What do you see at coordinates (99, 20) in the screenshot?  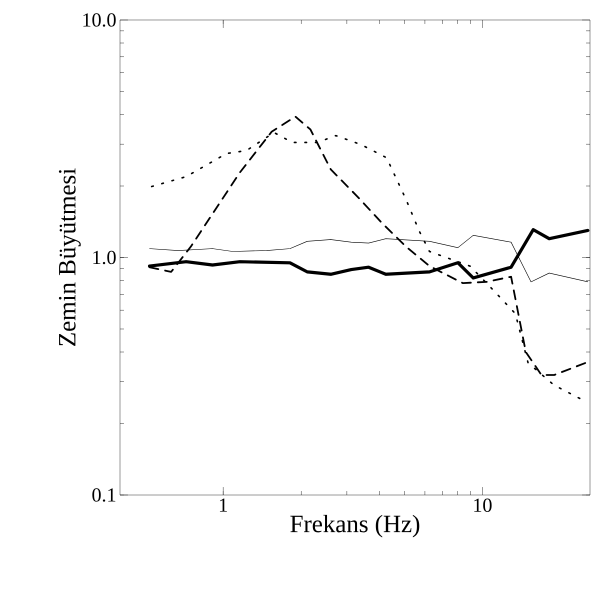 I see `y-tick-label: 10.0` at bounding box center [99, 20].